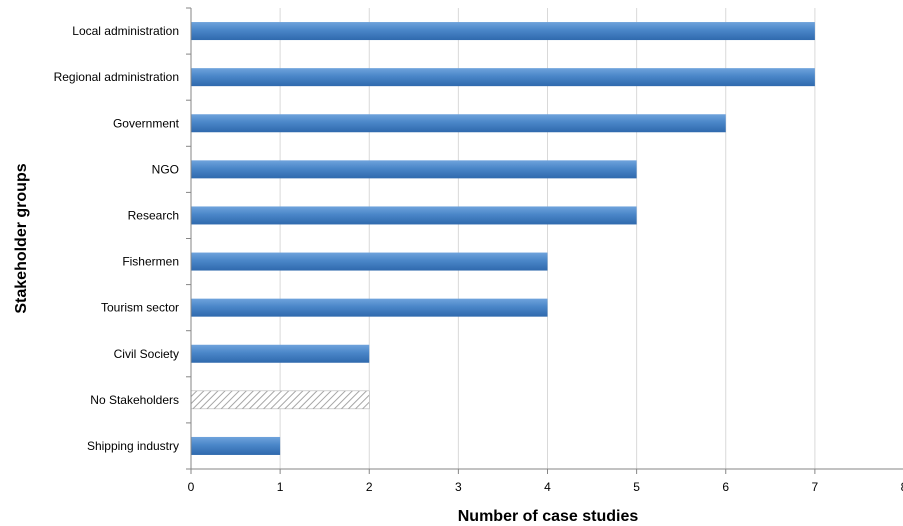 The height and width of the screenshot is (526, 903). What do you see at coordinates (725, 487) in the screenshot?
I see `x-tick-label: 6` at bounding box center [725, 487].